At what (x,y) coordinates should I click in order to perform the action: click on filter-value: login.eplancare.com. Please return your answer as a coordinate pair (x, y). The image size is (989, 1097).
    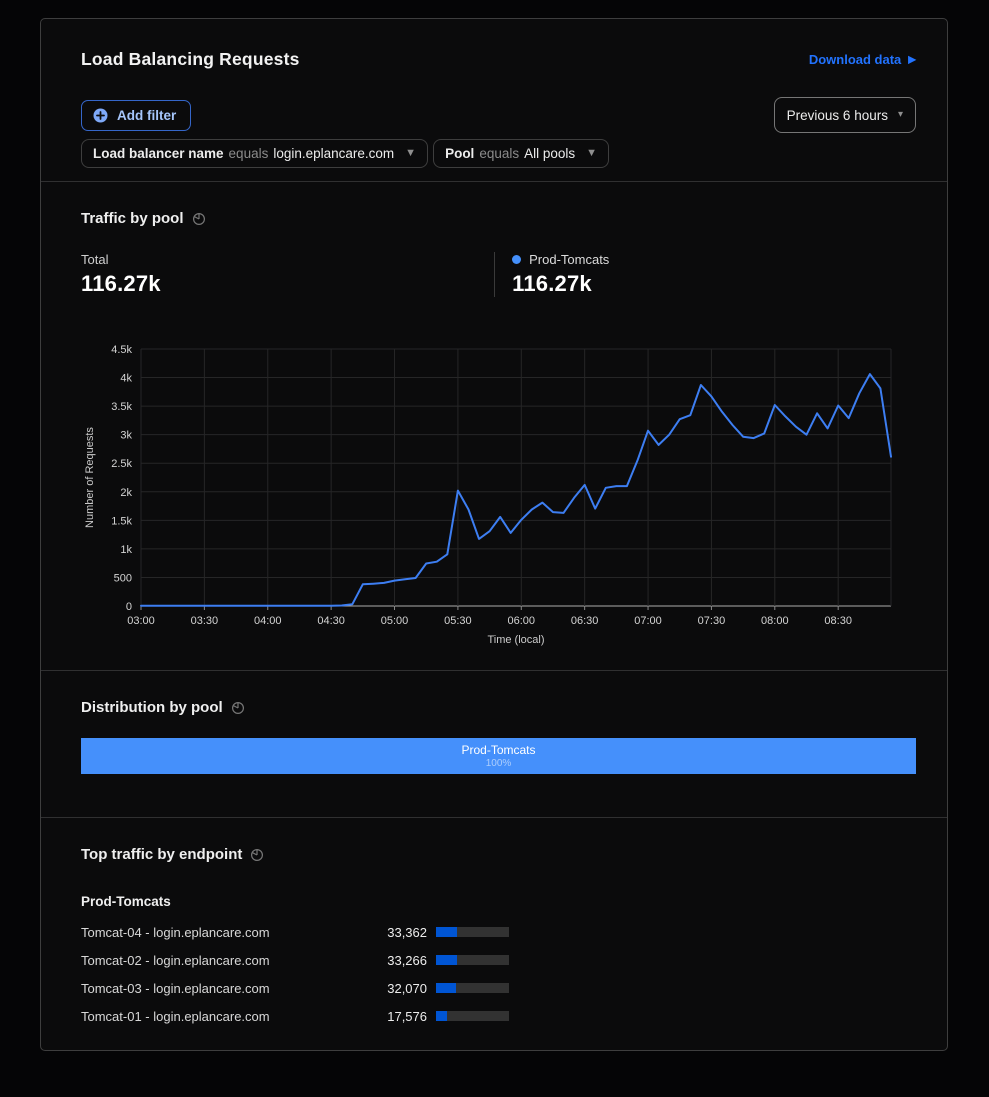
    Looking at the image, I should click on (334, 153).